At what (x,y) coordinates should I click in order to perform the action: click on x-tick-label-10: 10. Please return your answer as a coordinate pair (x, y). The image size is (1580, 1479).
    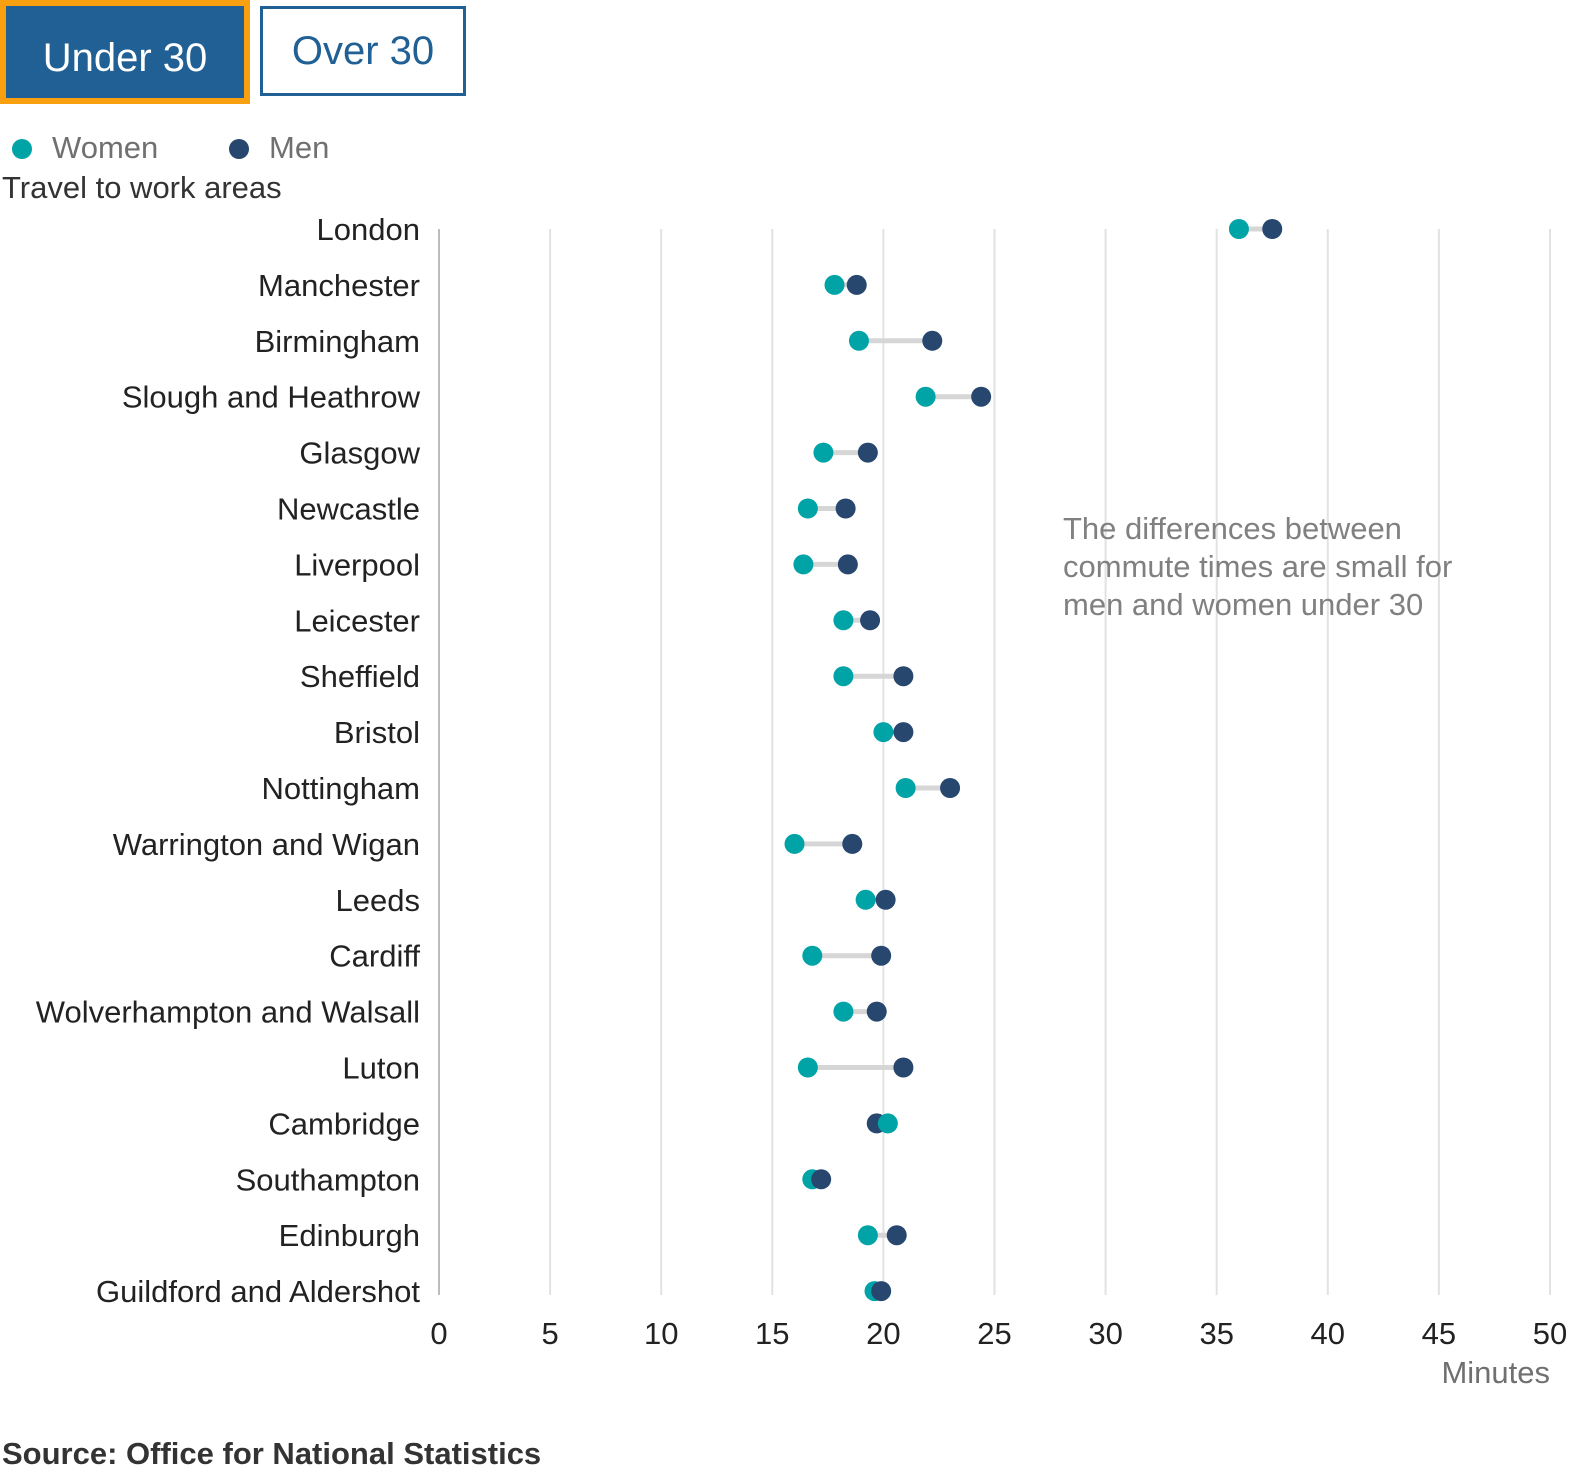
    Looking at the image, I should click on (661, 1333).